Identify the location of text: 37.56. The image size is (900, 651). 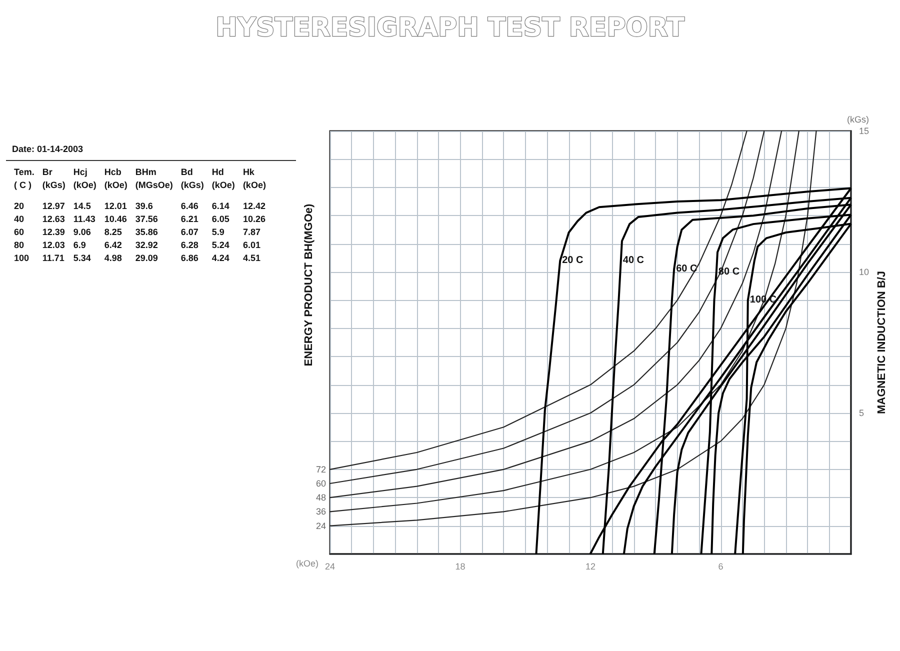
(147, 218).